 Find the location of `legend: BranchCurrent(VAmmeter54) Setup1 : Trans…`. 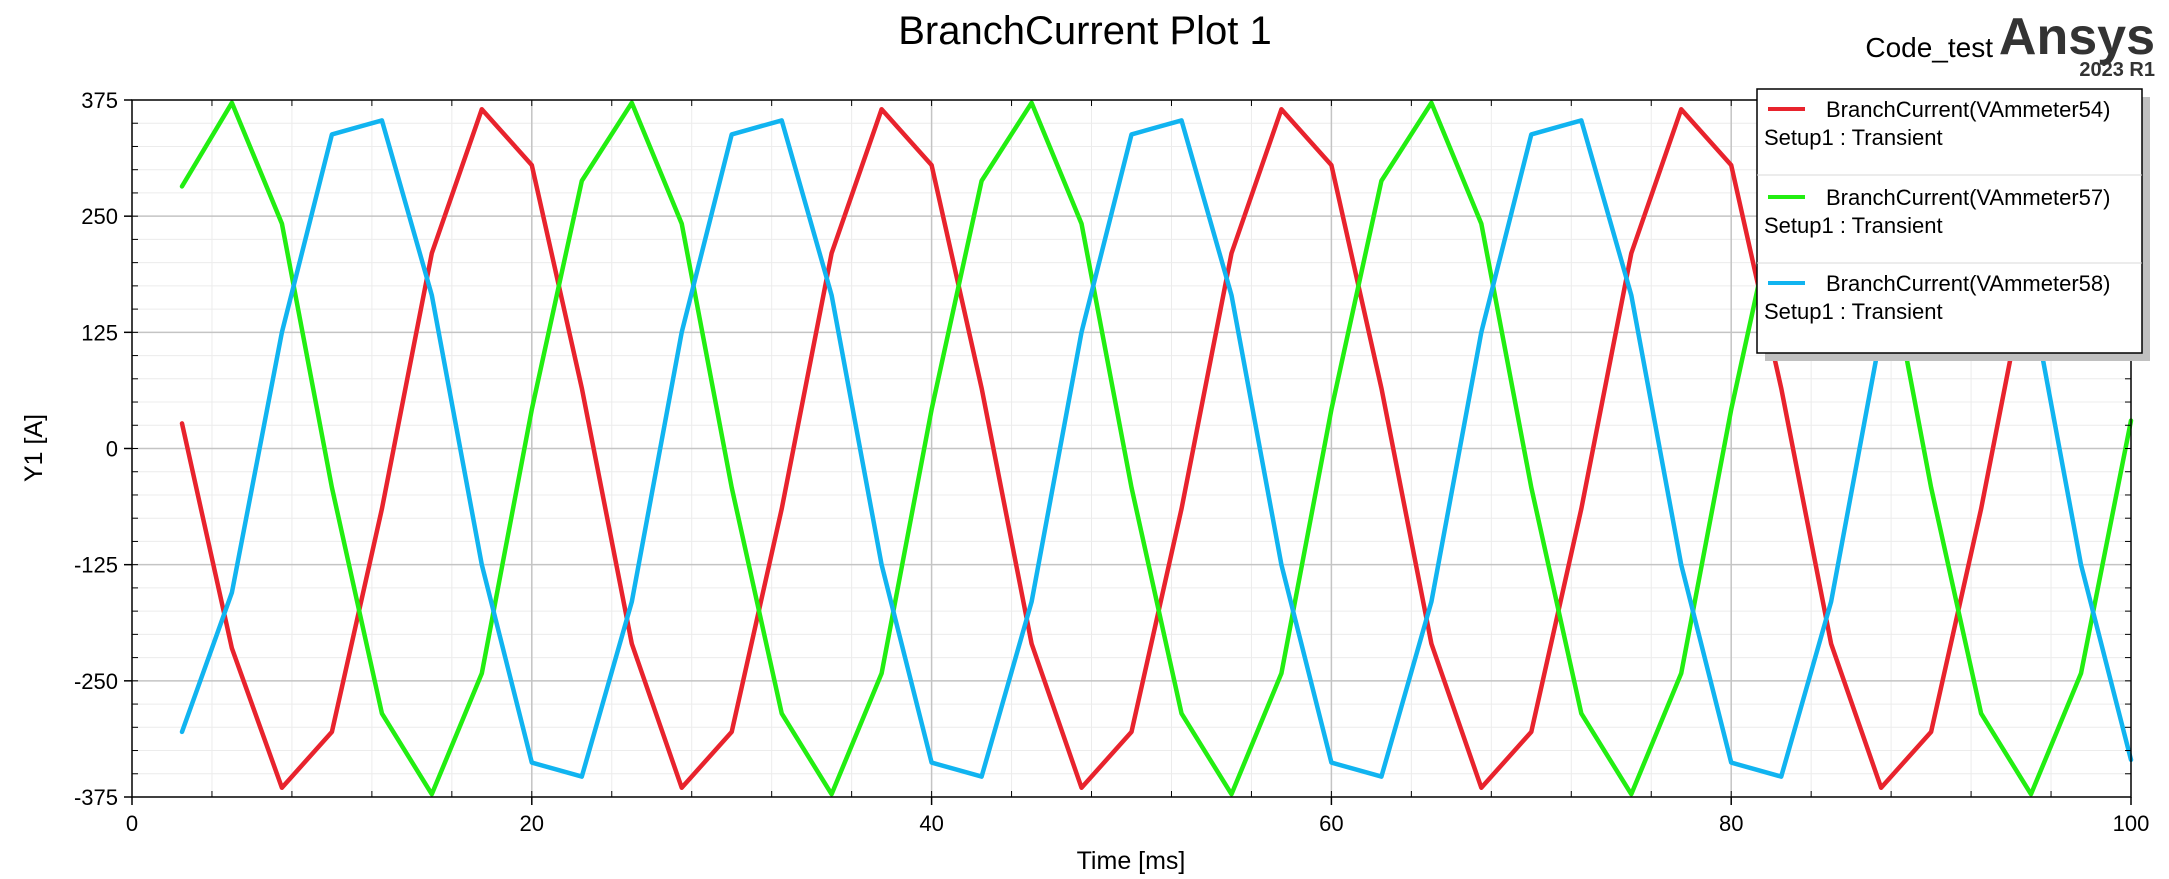

legend: BranchCurrent(VAmmeter54) Setup1 : Trans… is located at coordinates (1953, 224).